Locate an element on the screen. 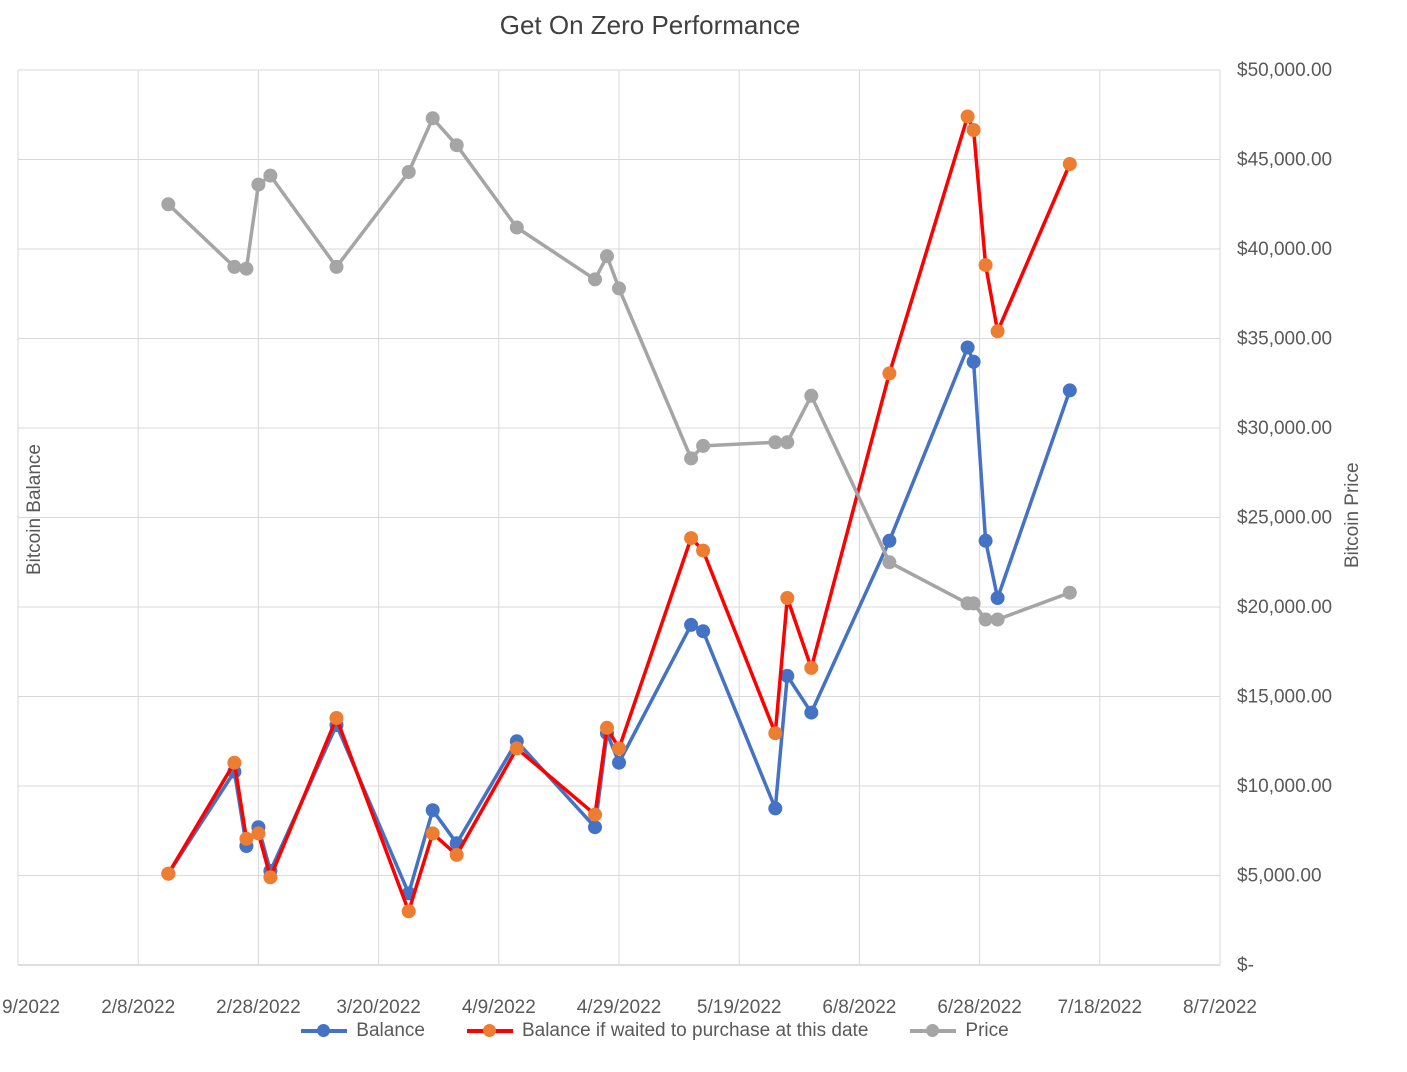 The image size is (1407, 1072). x-axis-tick-label: 8/7/2022 is located at coordinates (1220, 1007).